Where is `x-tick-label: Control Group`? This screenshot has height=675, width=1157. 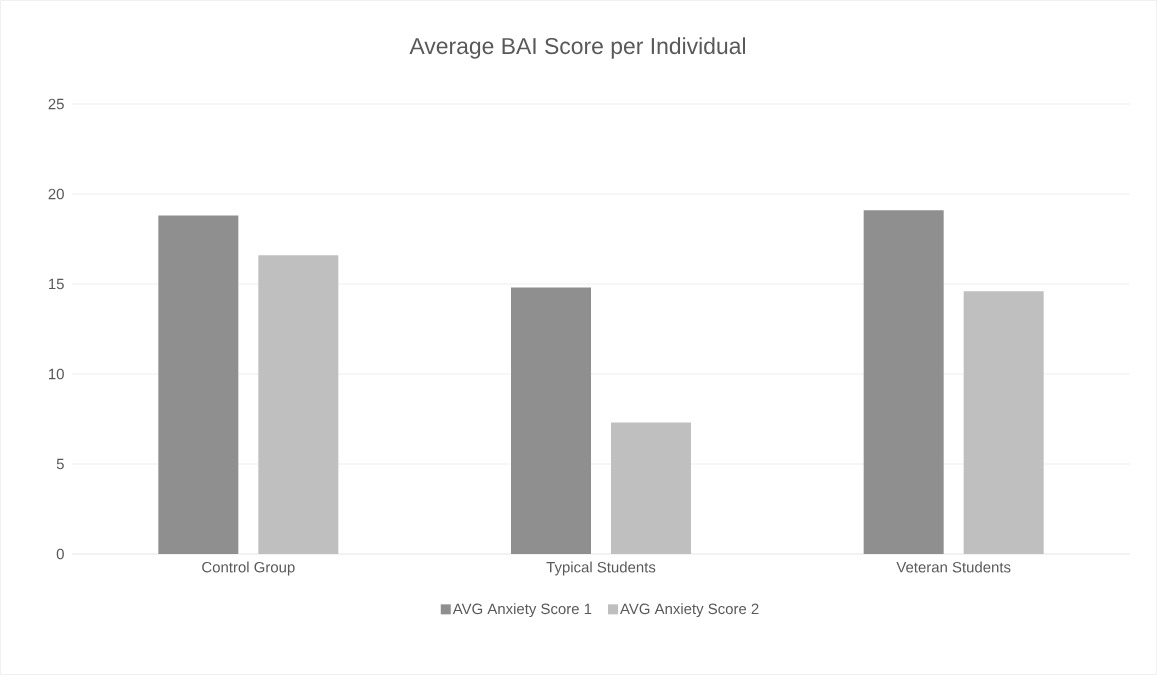
x-tick-label: Control Group is located at coordinates (248, 568).